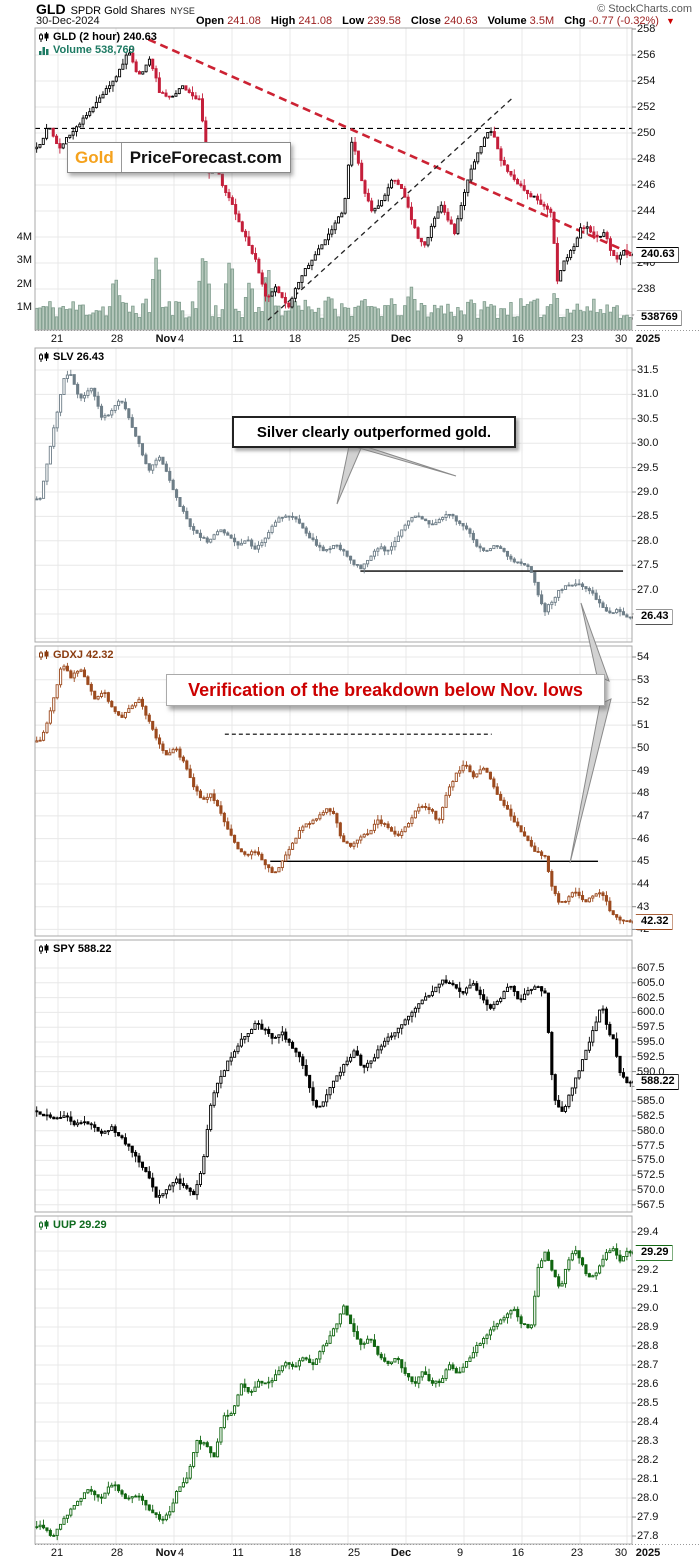  Describe the element at coordinates (648, 1365) in the screenshot. I see `y-tick-label: 28.7` at that location.